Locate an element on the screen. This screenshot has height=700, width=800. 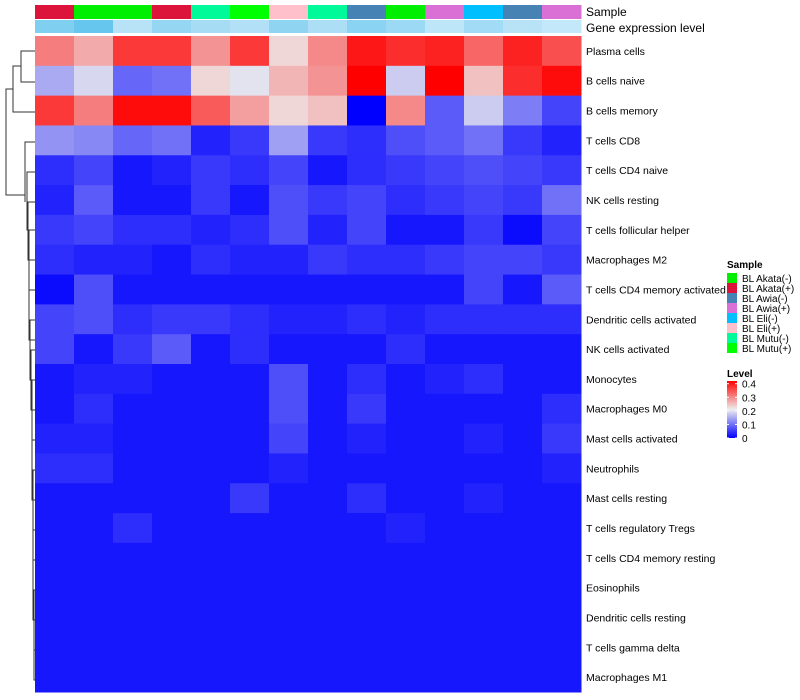
level-legend-title: Level is located at coordinates (740, 374).